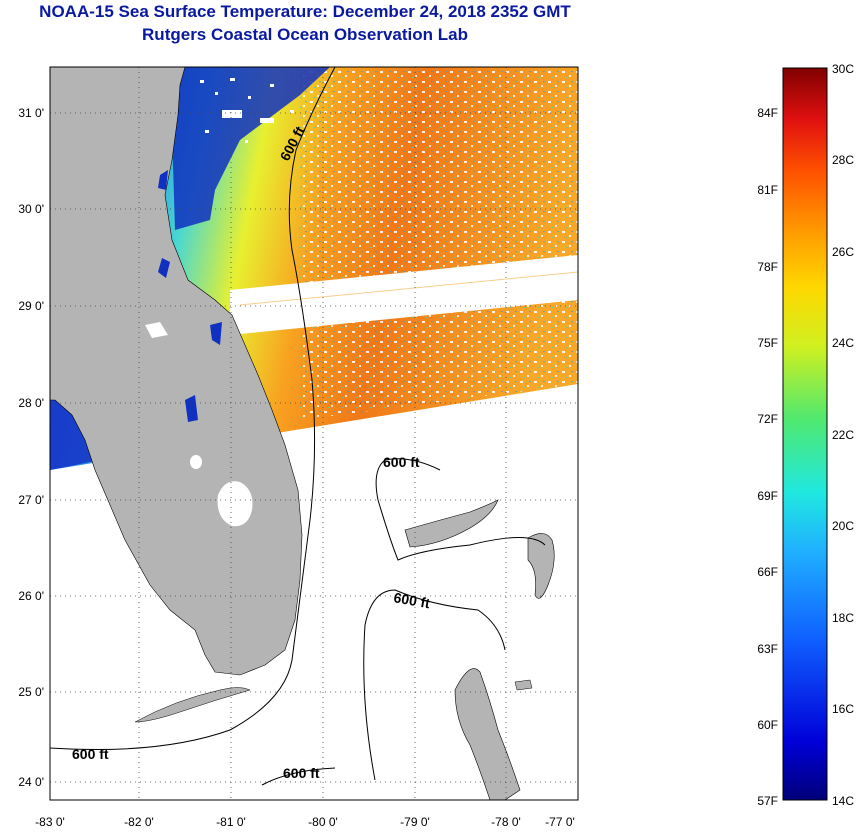 Image resolution: width=865 pixels, height=832 pixels. Describe the element at coordinates (192, 705) in the screenshot. I see `florida-keys` at that location.